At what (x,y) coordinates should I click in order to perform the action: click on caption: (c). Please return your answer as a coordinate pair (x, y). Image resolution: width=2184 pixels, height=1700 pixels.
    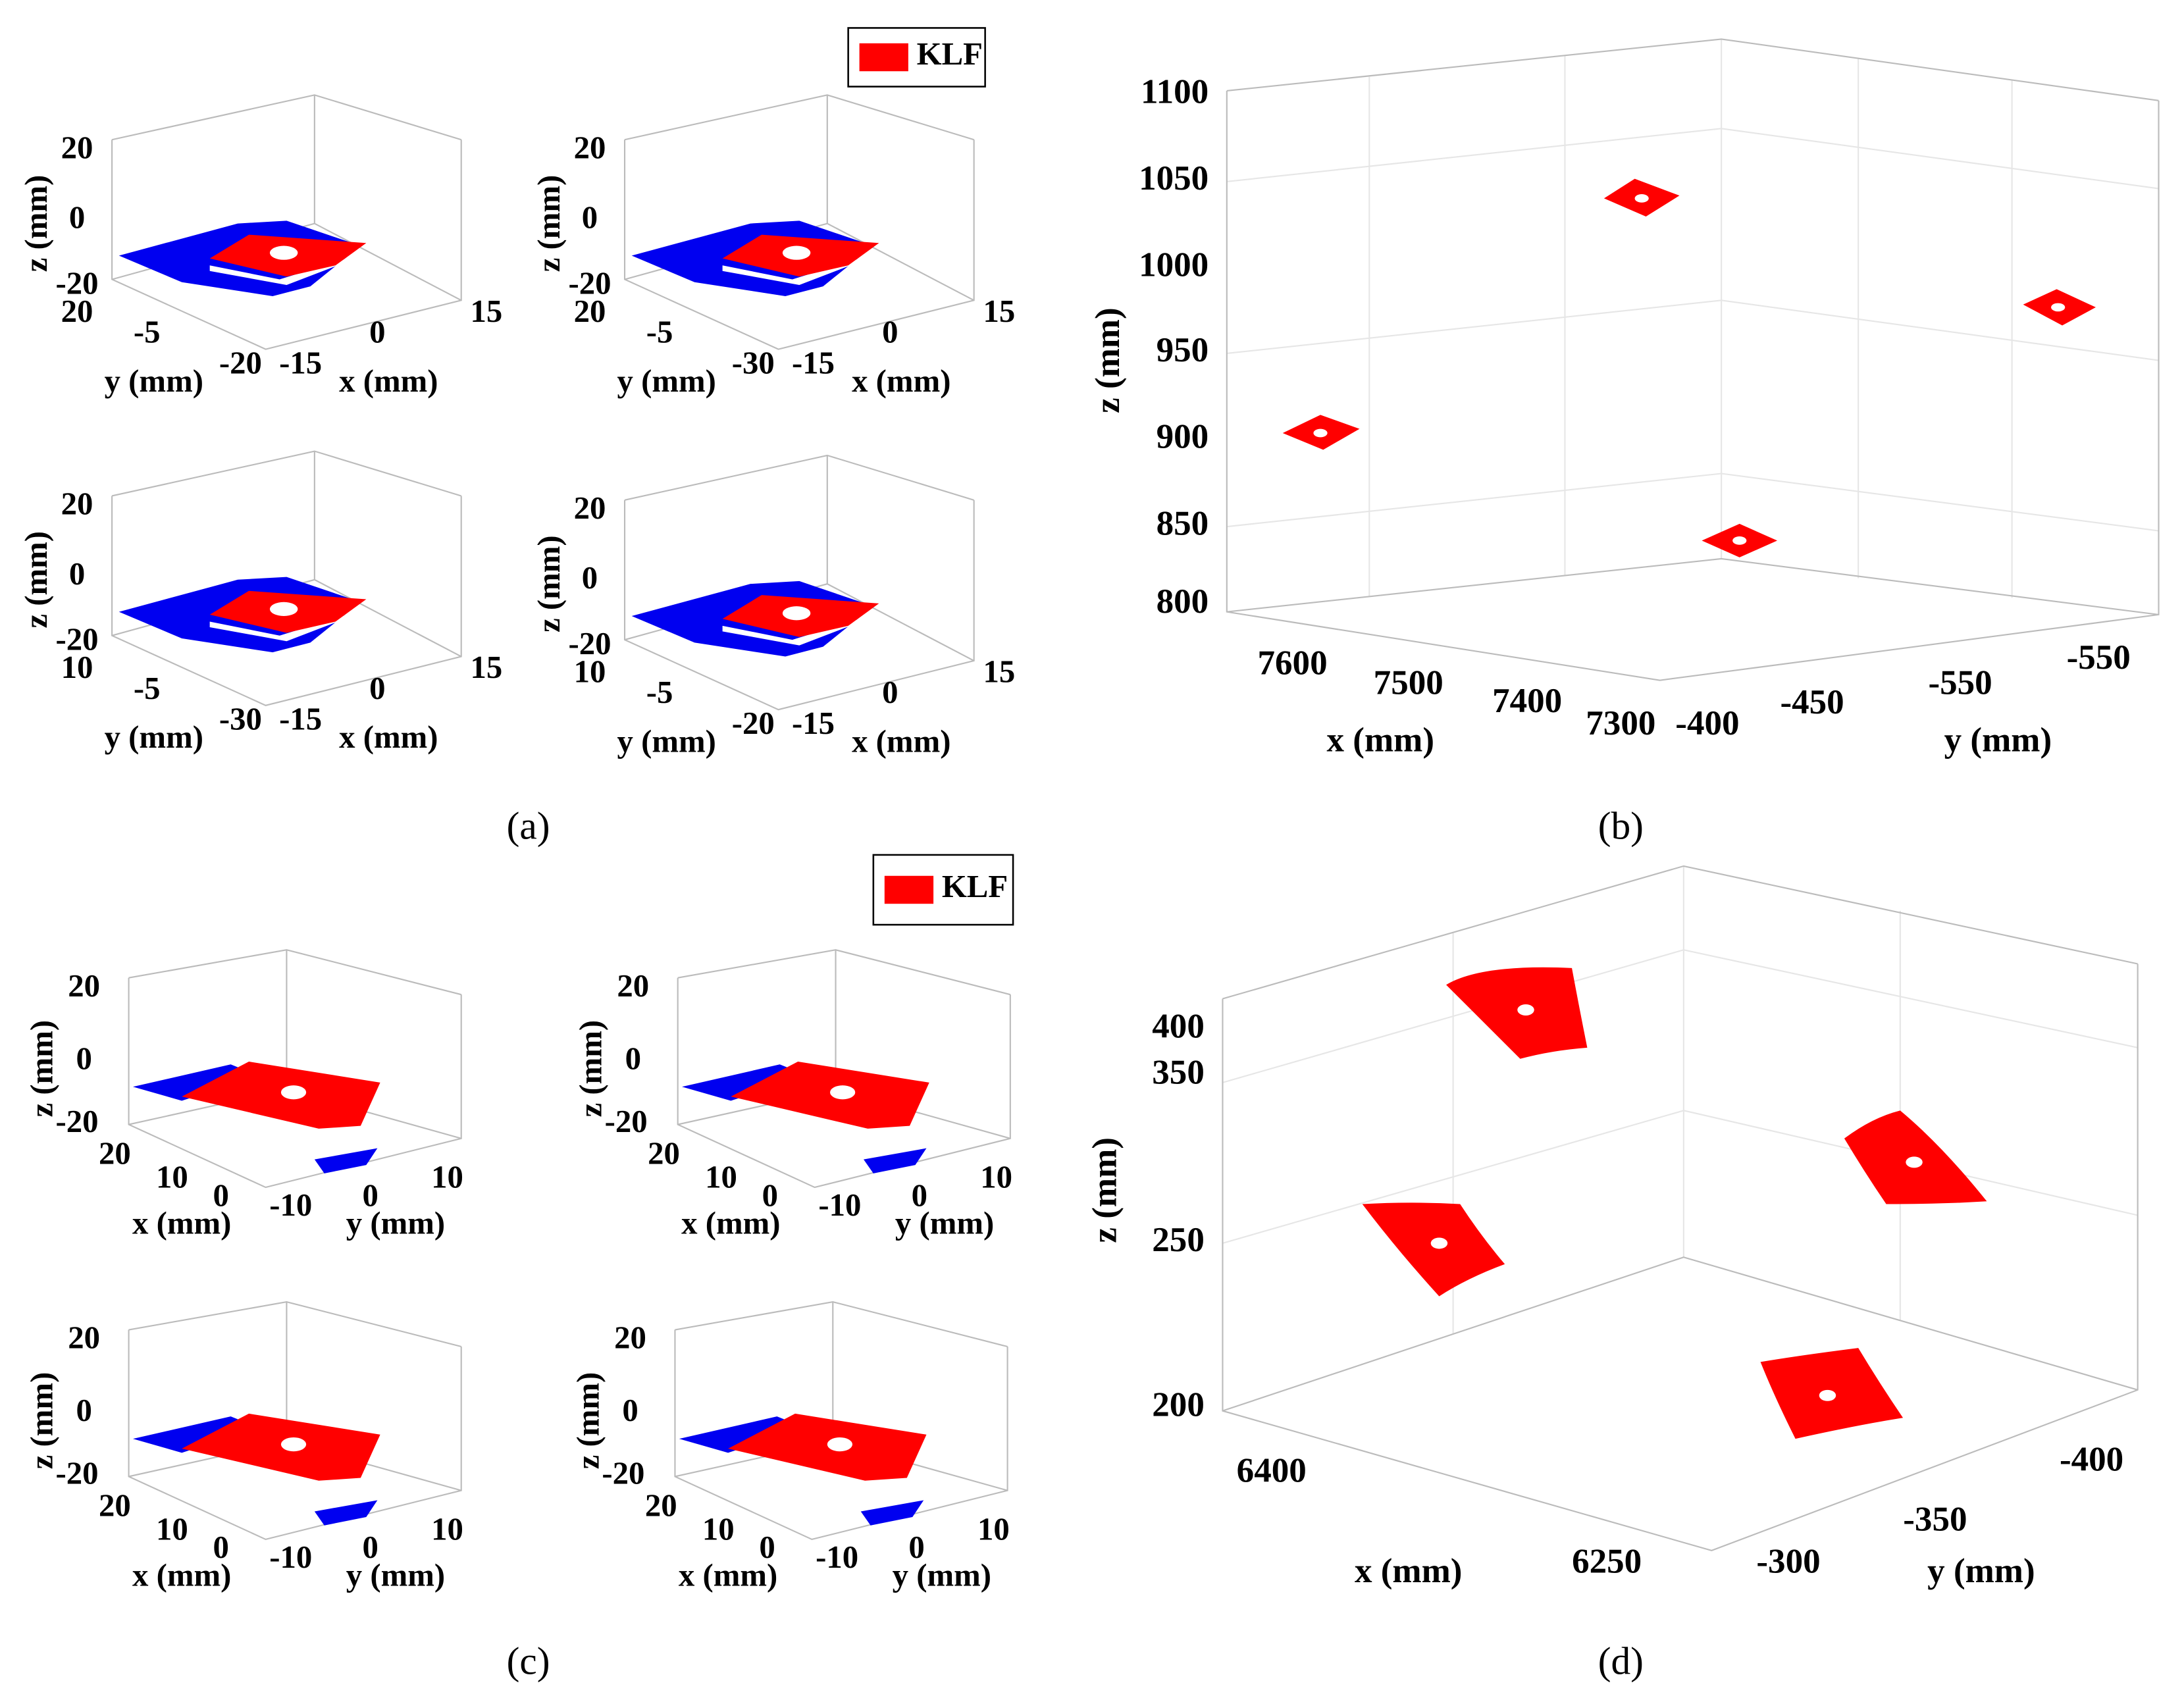
    Looking at the image, I should click on (528, 1661).